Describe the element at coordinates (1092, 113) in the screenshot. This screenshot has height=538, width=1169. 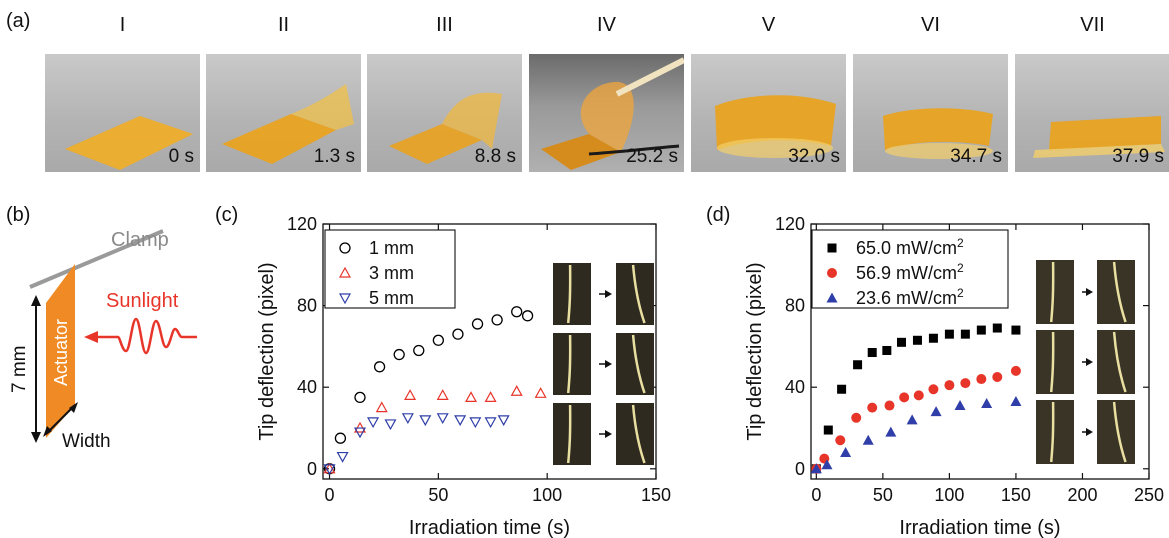
I see `frame-photo-7: 37.9 s` at that location.